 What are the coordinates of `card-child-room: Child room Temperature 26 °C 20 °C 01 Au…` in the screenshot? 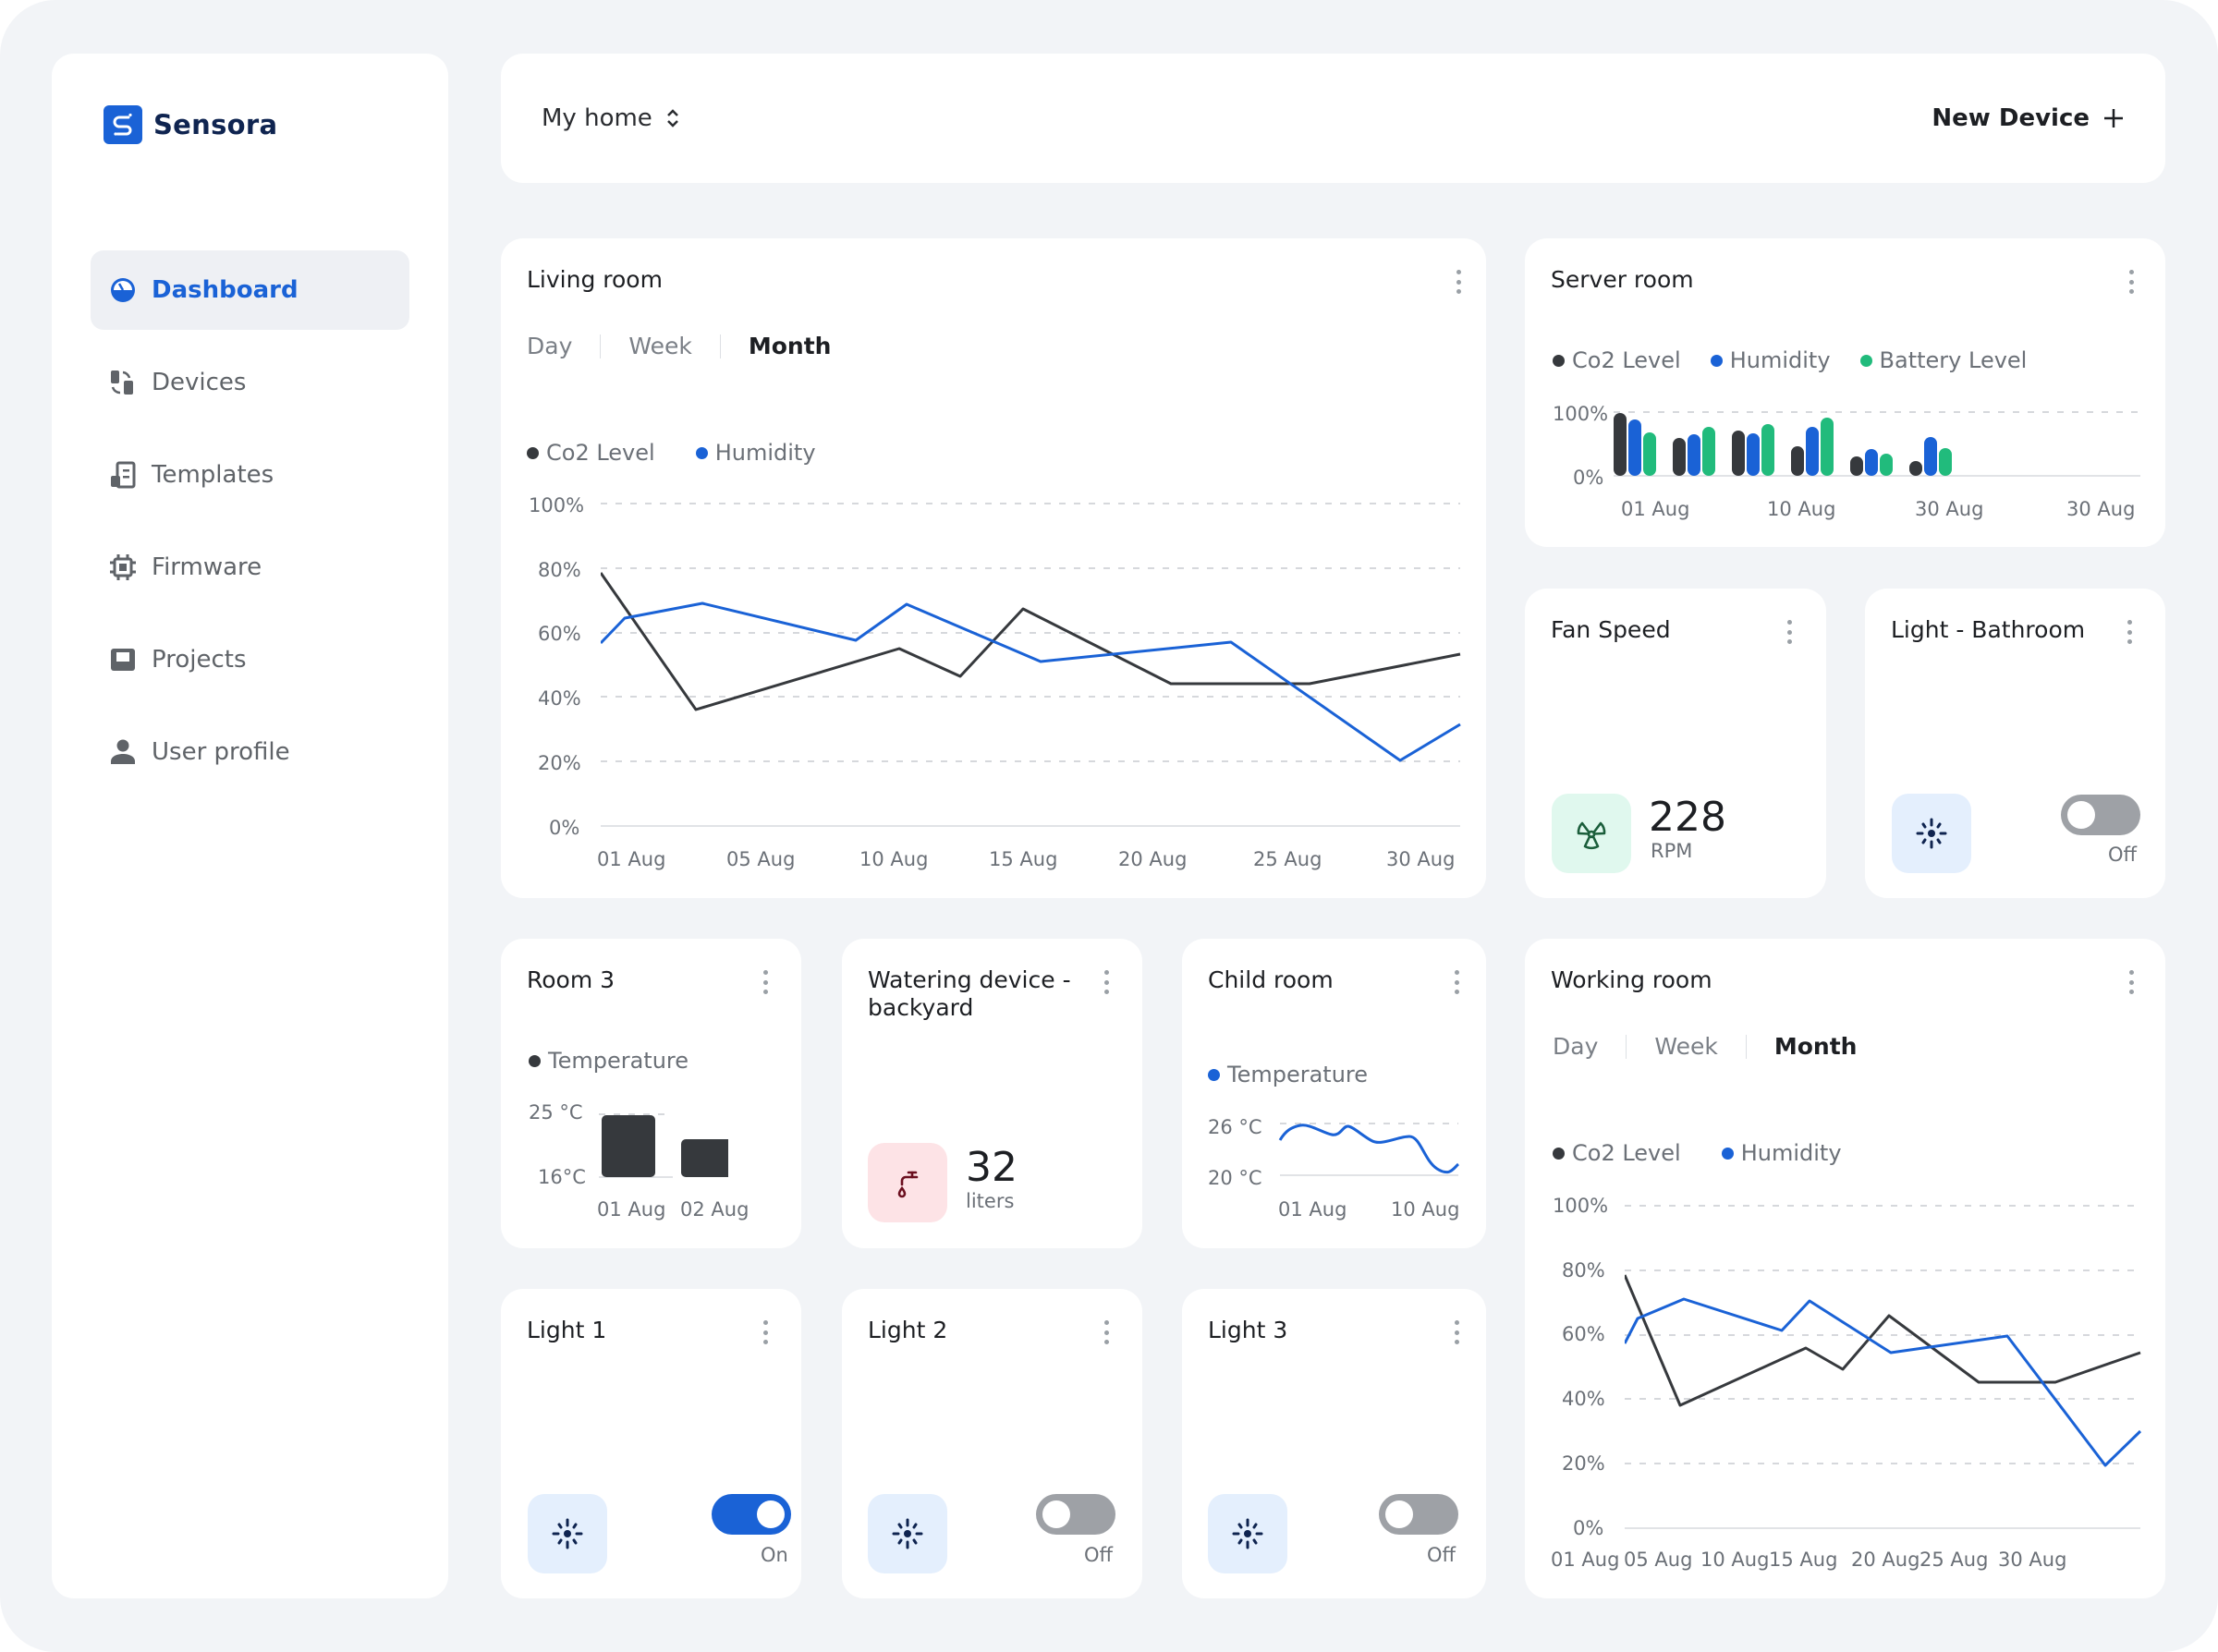 It's located at (1334, 1093).